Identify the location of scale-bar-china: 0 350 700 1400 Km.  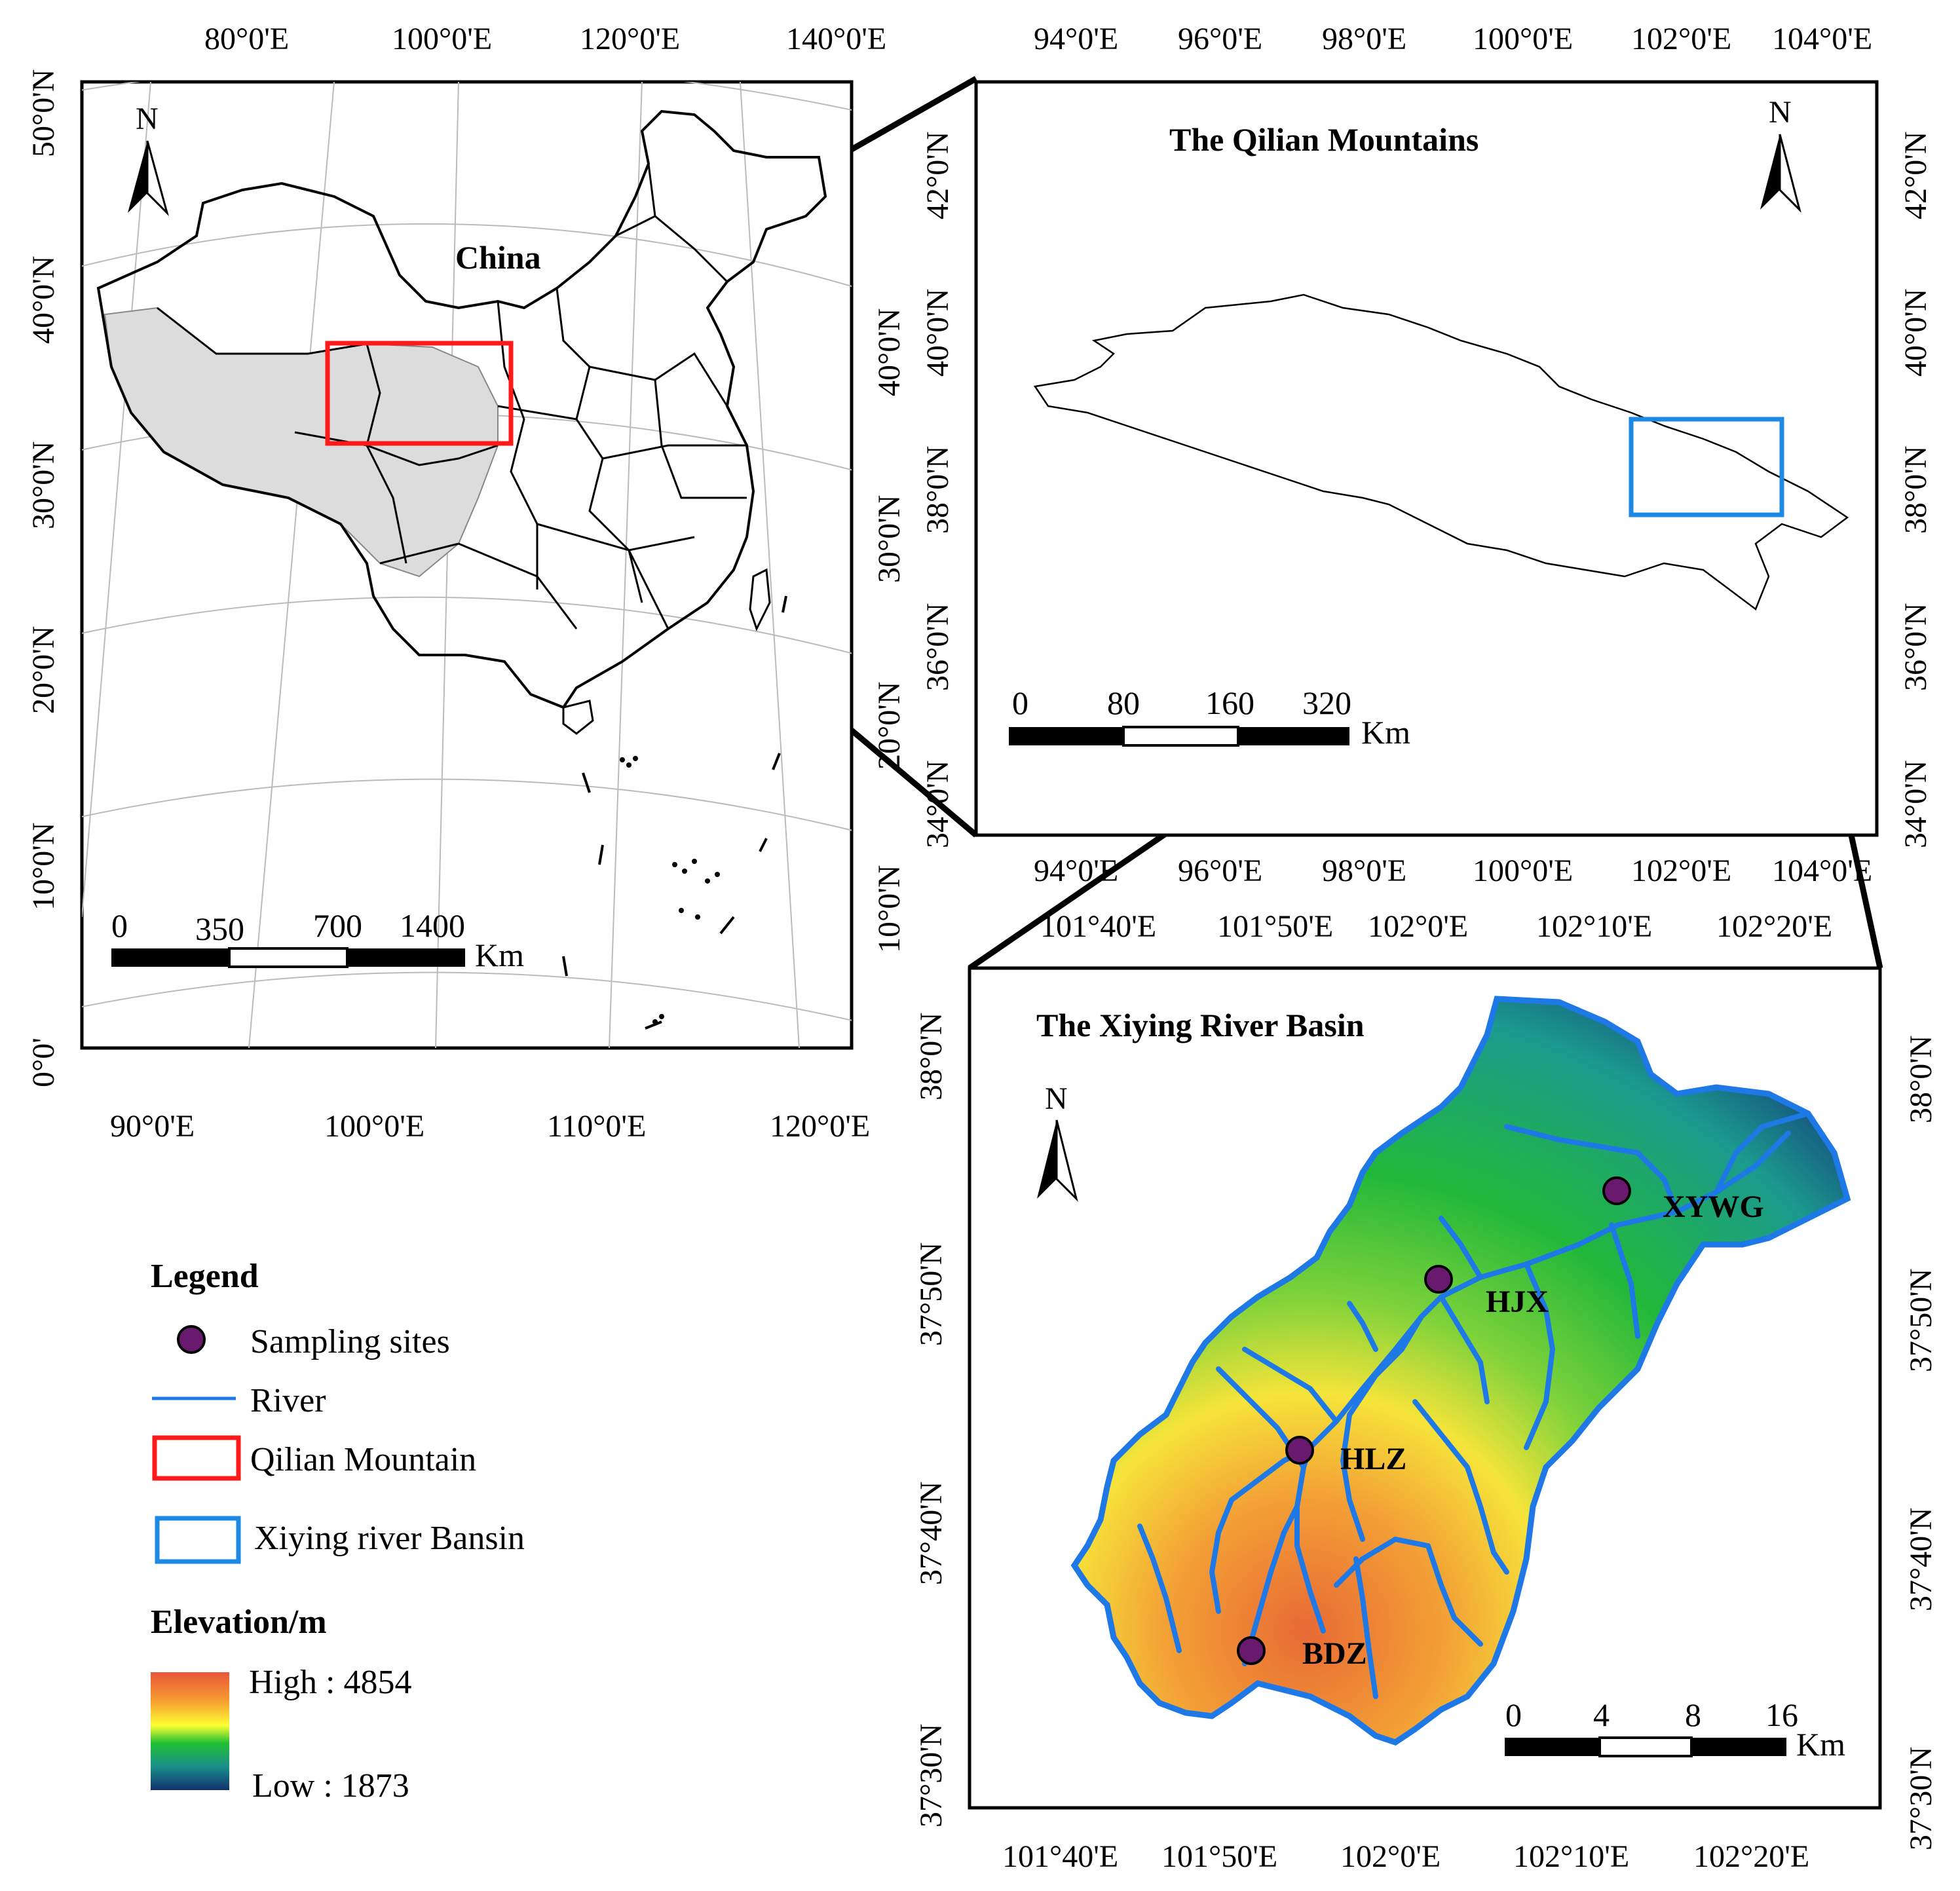
(317, 940).